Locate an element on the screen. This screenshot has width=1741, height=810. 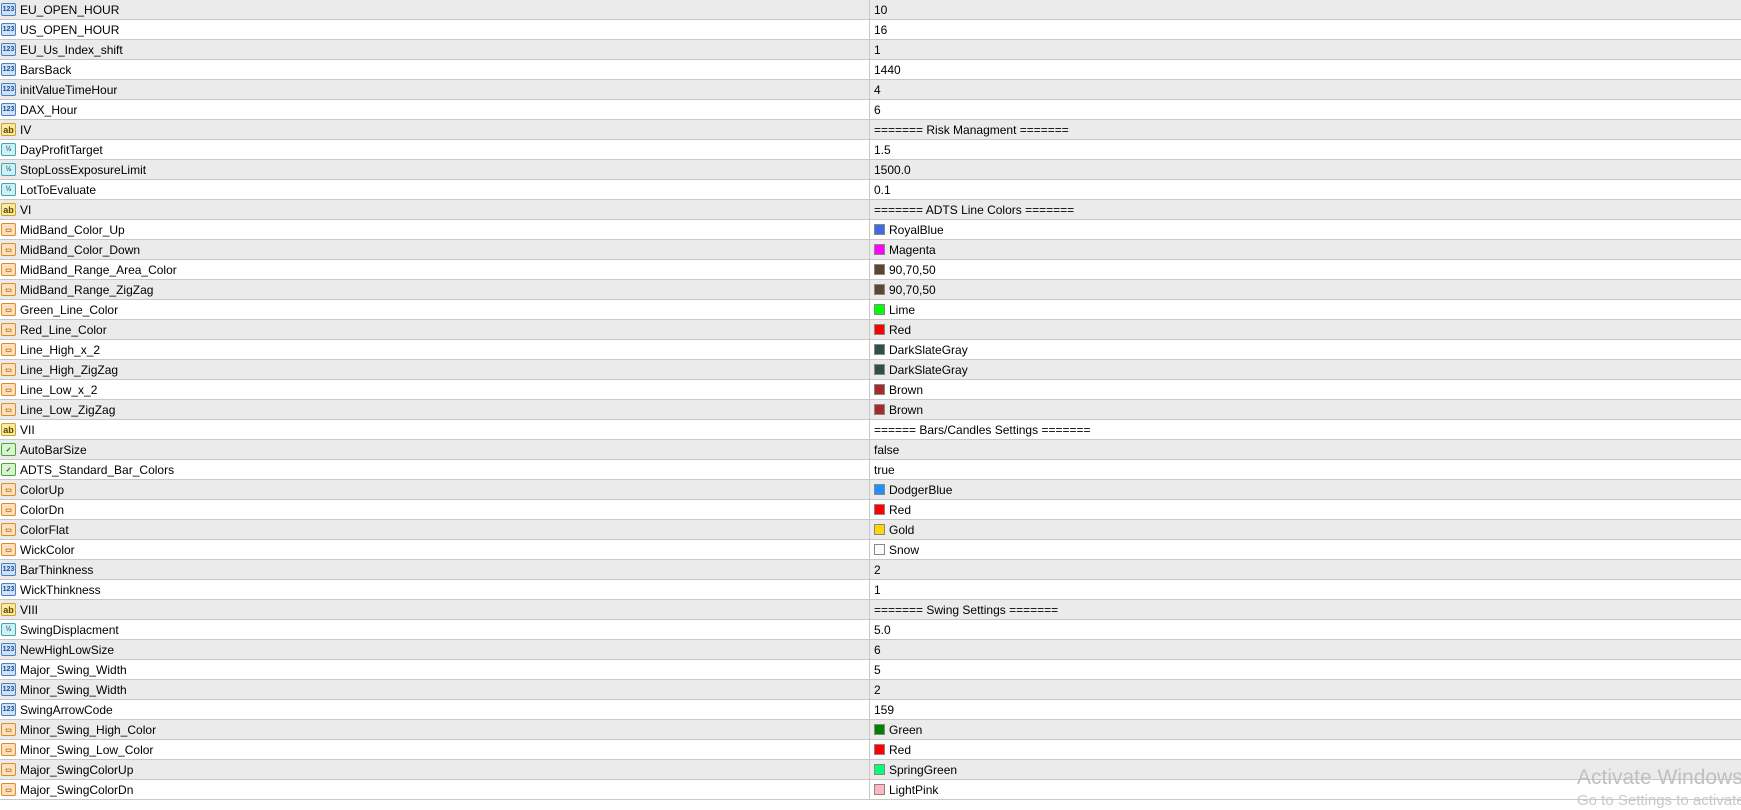
table-row: 123 EU_OPEN_HOUR 10 is located at coordinates (870, 10).